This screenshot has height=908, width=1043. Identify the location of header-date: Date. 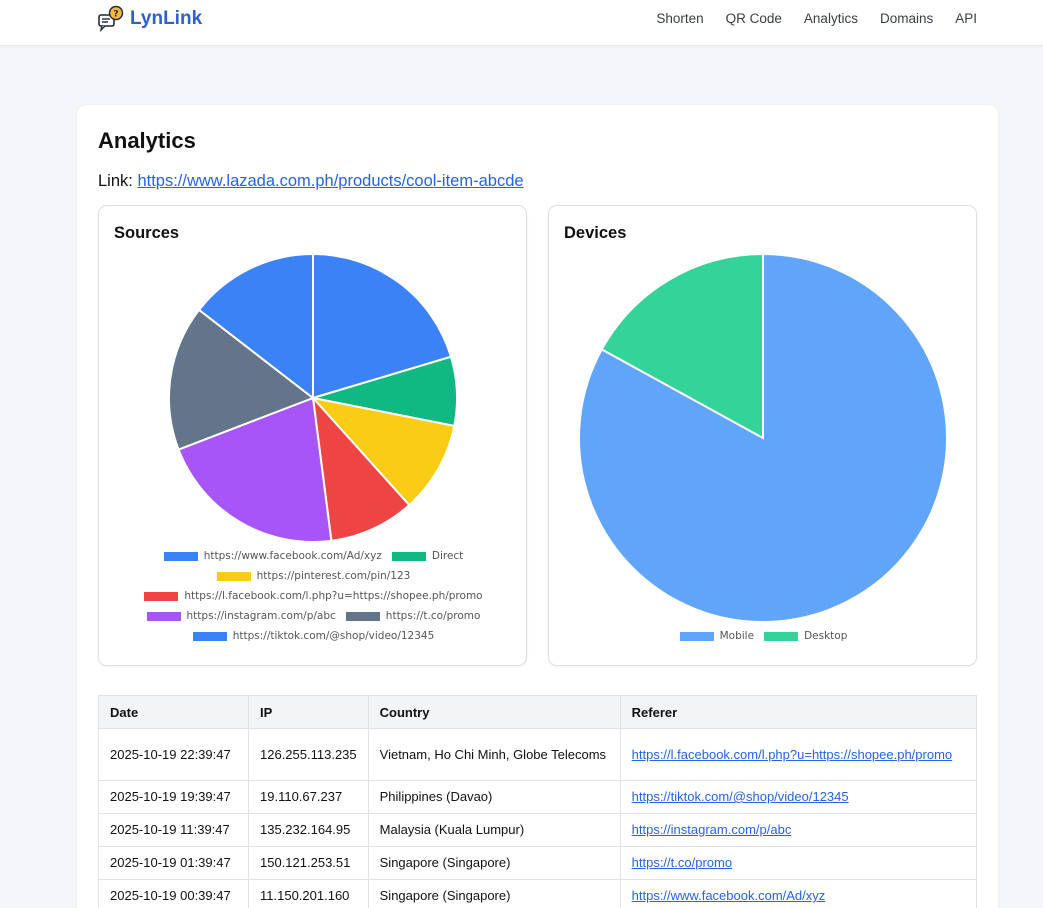
(173, 712).